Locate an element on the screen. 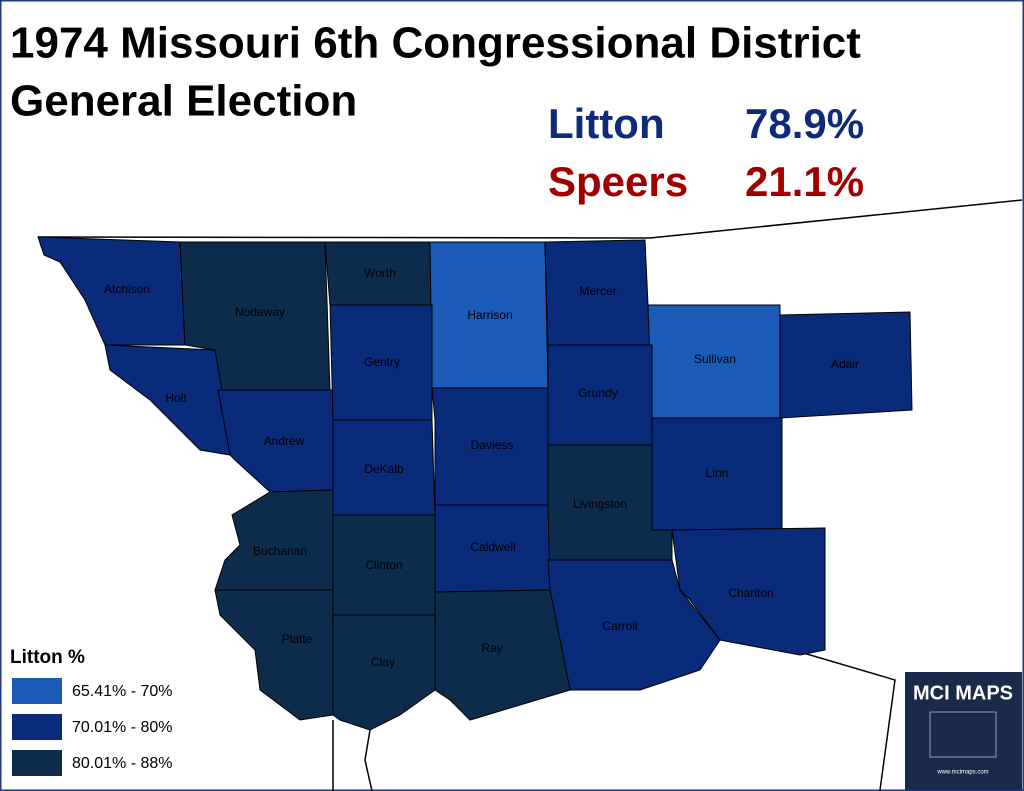 Image resolution: width=1024 pixels, height=791 pixels. title: 1974 Missouri 6th Congressional District is located at coordinates (435, 43).